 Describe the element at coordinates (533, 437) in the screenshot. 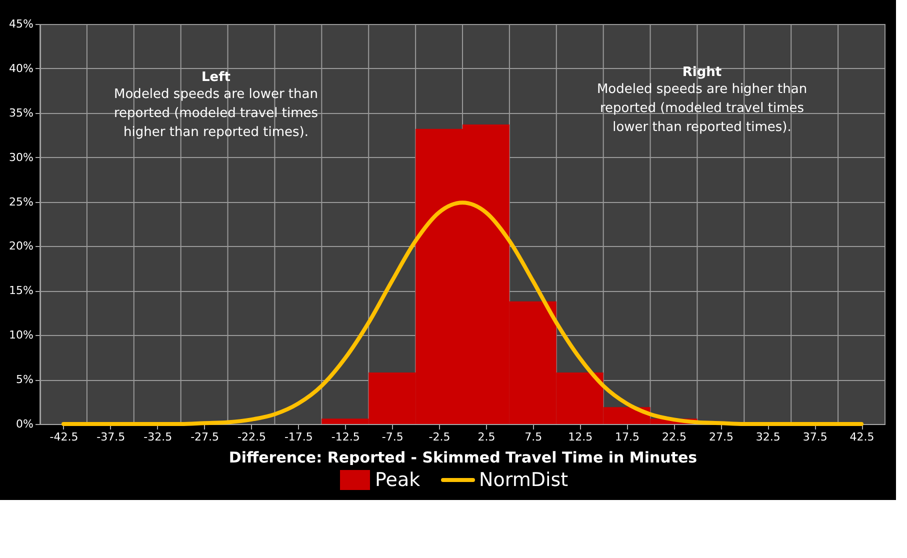

I see `x-tick-label: 7.5` at that location.